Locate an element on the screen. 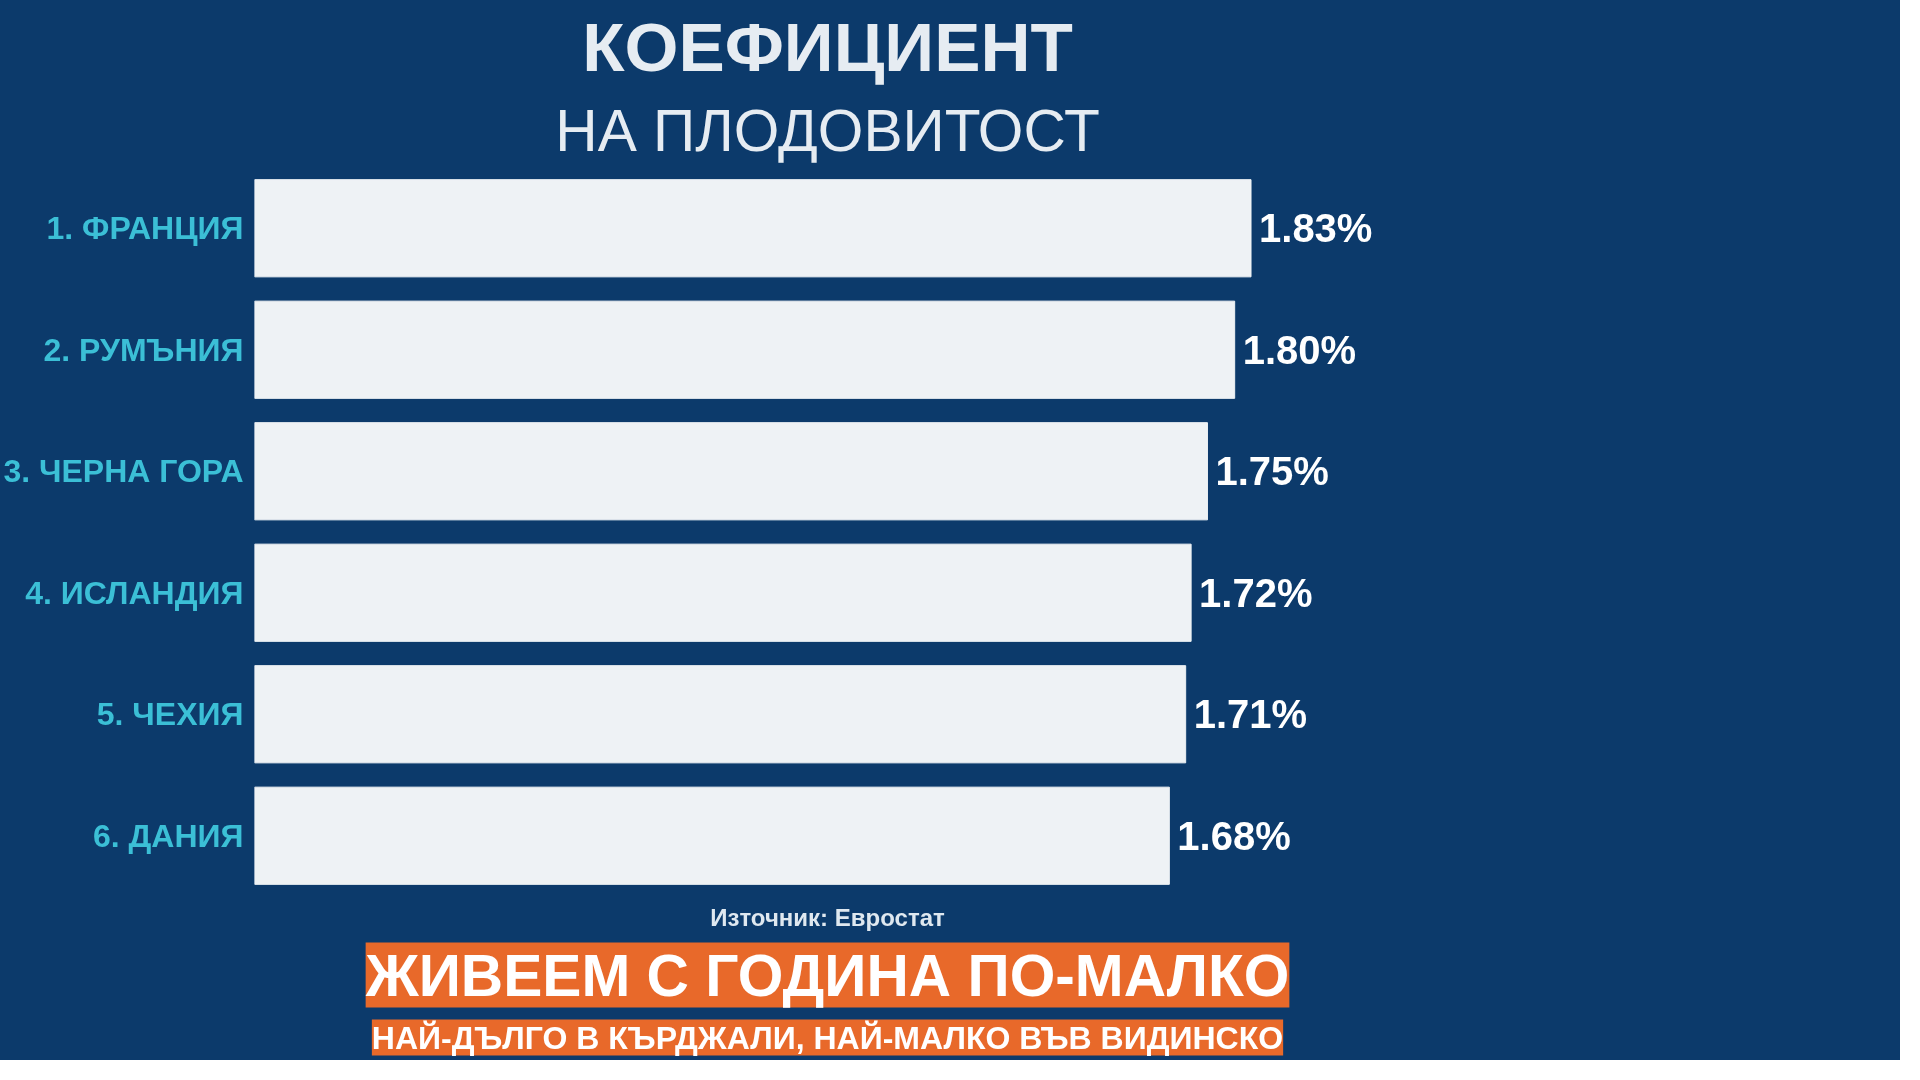 The width and height of the screenshot is (1920, 1080). data-label: 1.68% is located at coordinates (1234, 835).